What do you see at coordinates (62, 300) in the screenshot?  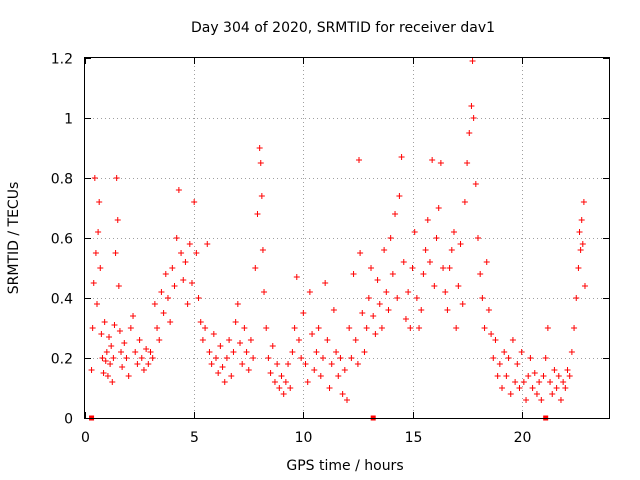 I see `y-tick-label: 0.4` at bounding box center [62, 300].